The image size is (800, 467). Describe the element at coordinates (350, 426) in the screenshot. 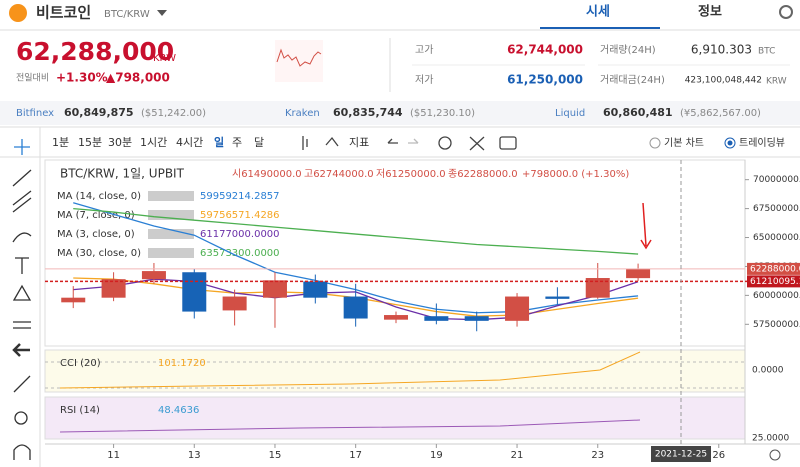

I see `rsi-line` at that location.